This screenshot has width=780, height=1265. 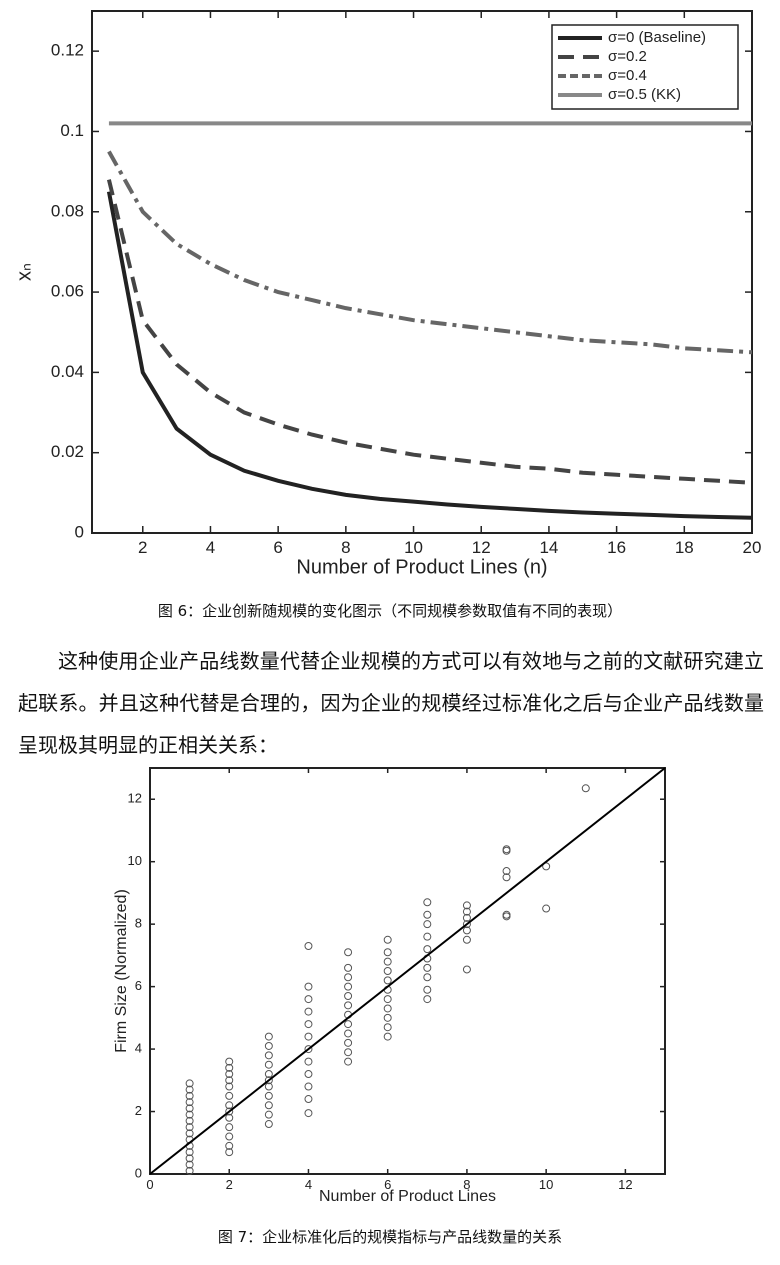 What do you see at coordinates (138, 985) in the screenshot?
I see `y-tick-label: 6` at bounding box center [138, 985].